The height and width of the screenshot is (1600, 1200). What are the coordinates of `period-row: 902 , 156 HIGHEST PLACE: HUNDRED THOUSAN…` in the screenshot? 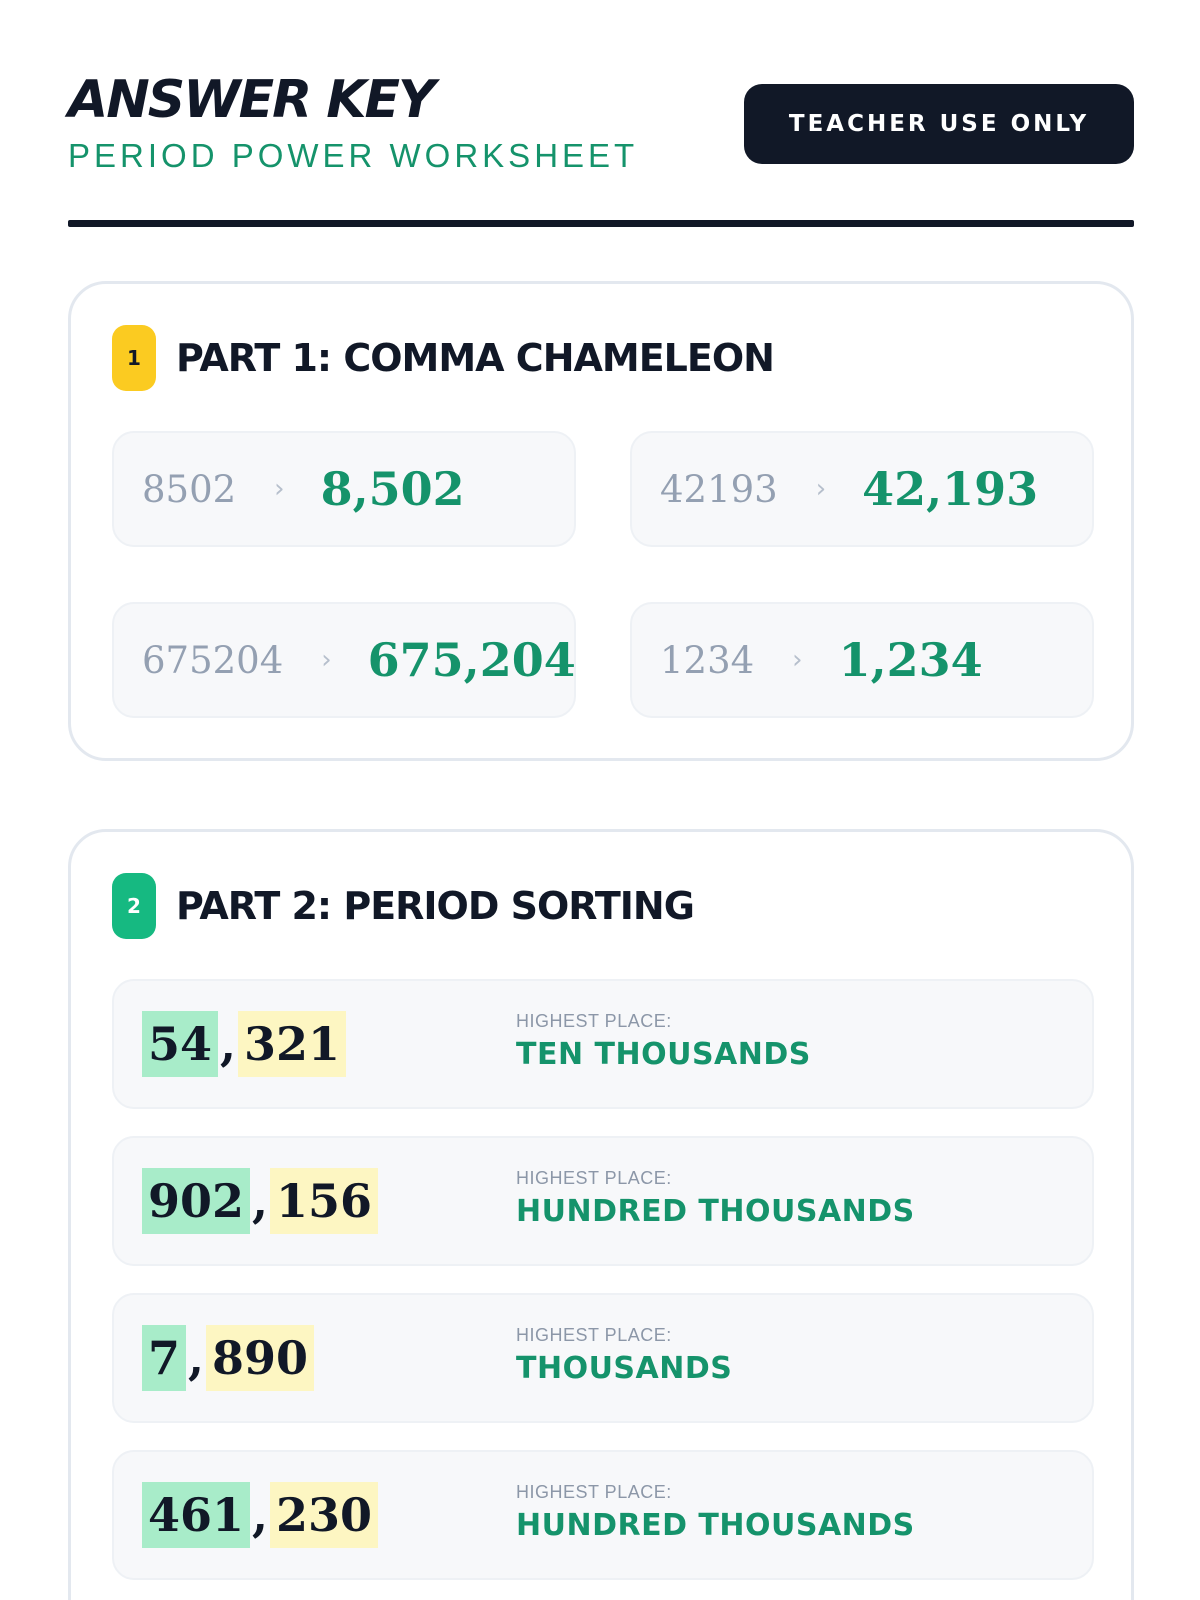 It's located at (603, 1201).